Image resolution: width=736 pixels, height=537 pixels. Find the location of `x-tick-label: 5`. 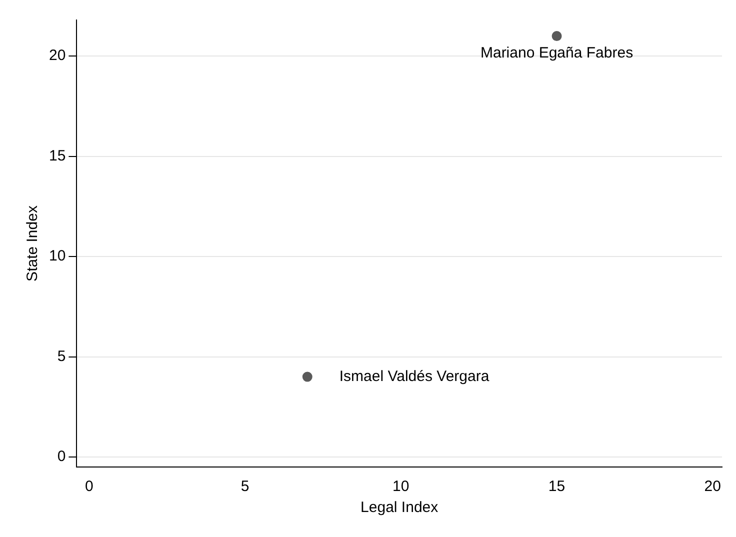

x-tick-label: 5 is located at coordinates (245, 487).